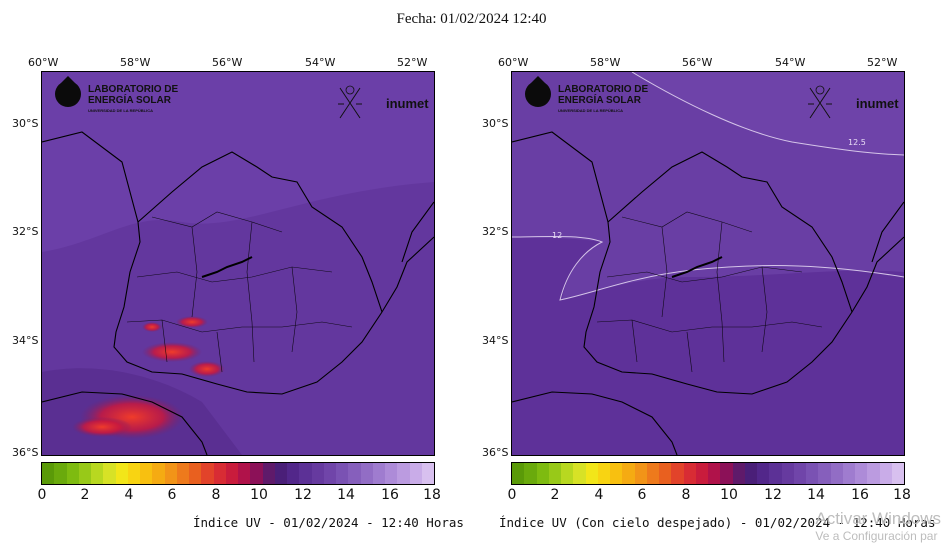 The image size is (943, 549). Describe the element at coordinates (902, 495) in the screenshot. I see `colorbar-tick-label: 18` at that location.